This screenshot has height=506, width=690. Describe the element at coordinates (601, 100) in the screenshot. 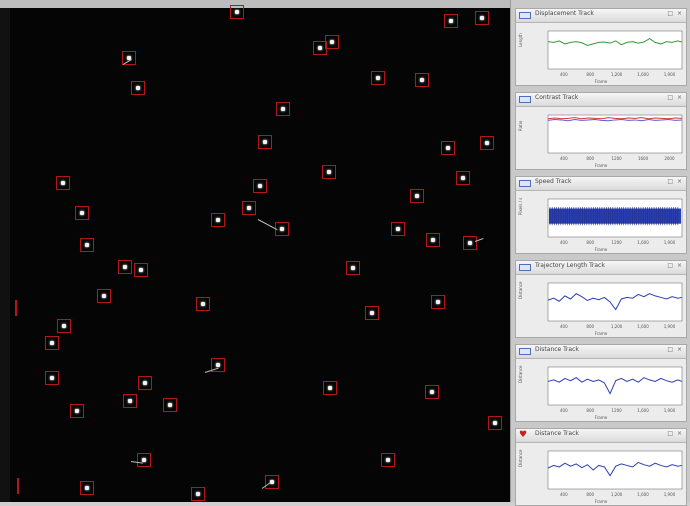

I see `panel-header: Contrast Track □ ×` at that location.